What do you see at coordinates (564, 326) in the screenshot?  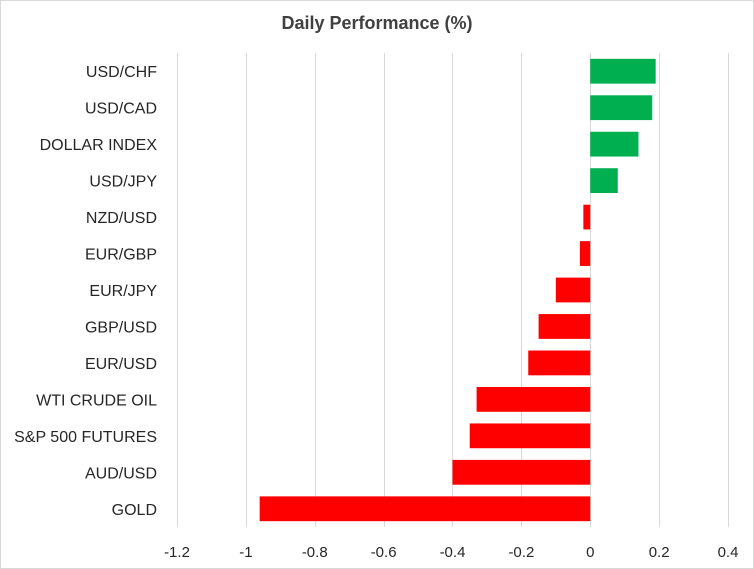 I see `bar-gbp-usd` at bounding box center [564, 326].